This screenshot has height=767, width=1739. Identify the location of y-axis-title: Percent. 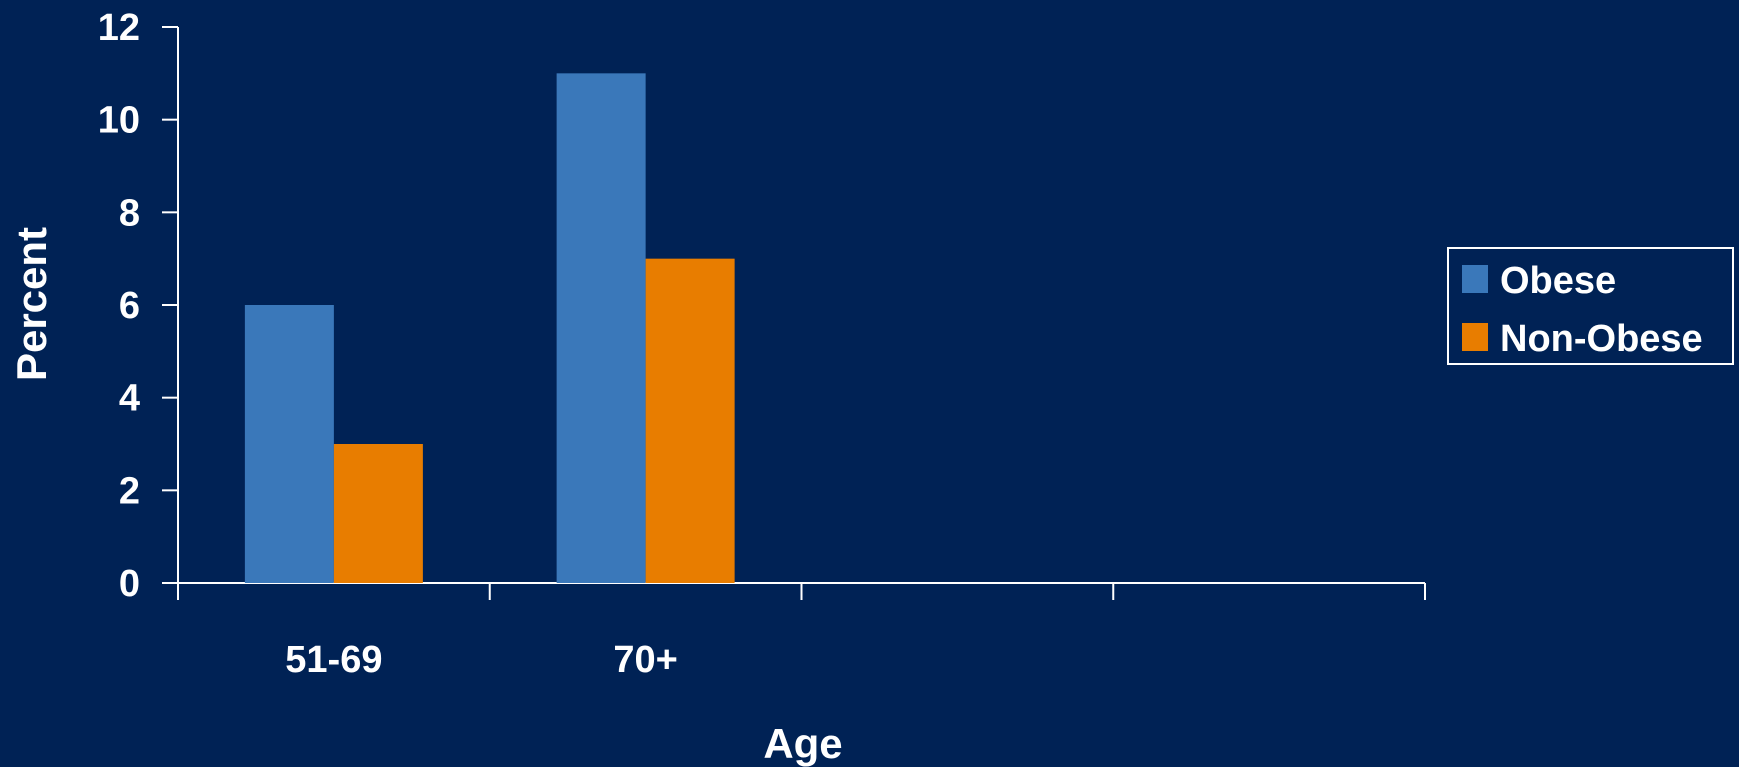
(31, 304).